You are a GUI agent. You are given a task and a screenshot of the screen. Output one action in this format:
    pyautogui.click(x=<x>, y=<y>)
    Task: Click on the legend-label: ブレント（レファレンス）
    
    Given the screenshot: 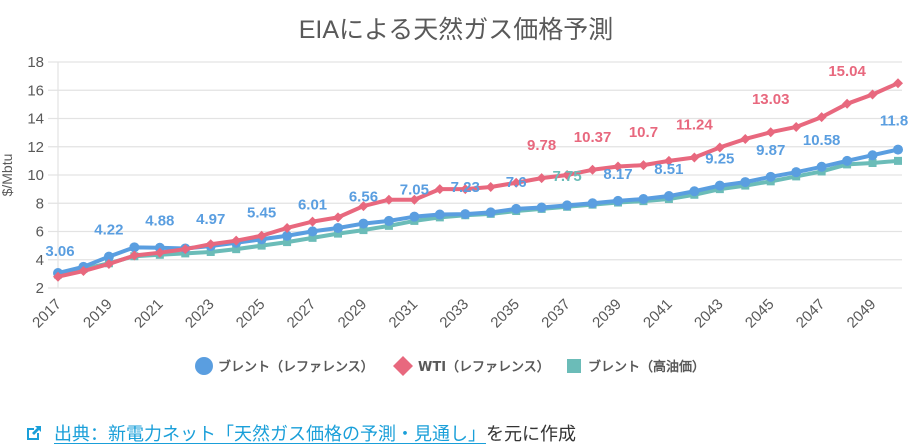 What is the action you would take?
    pyautogui.click(x=296, y=367)
    